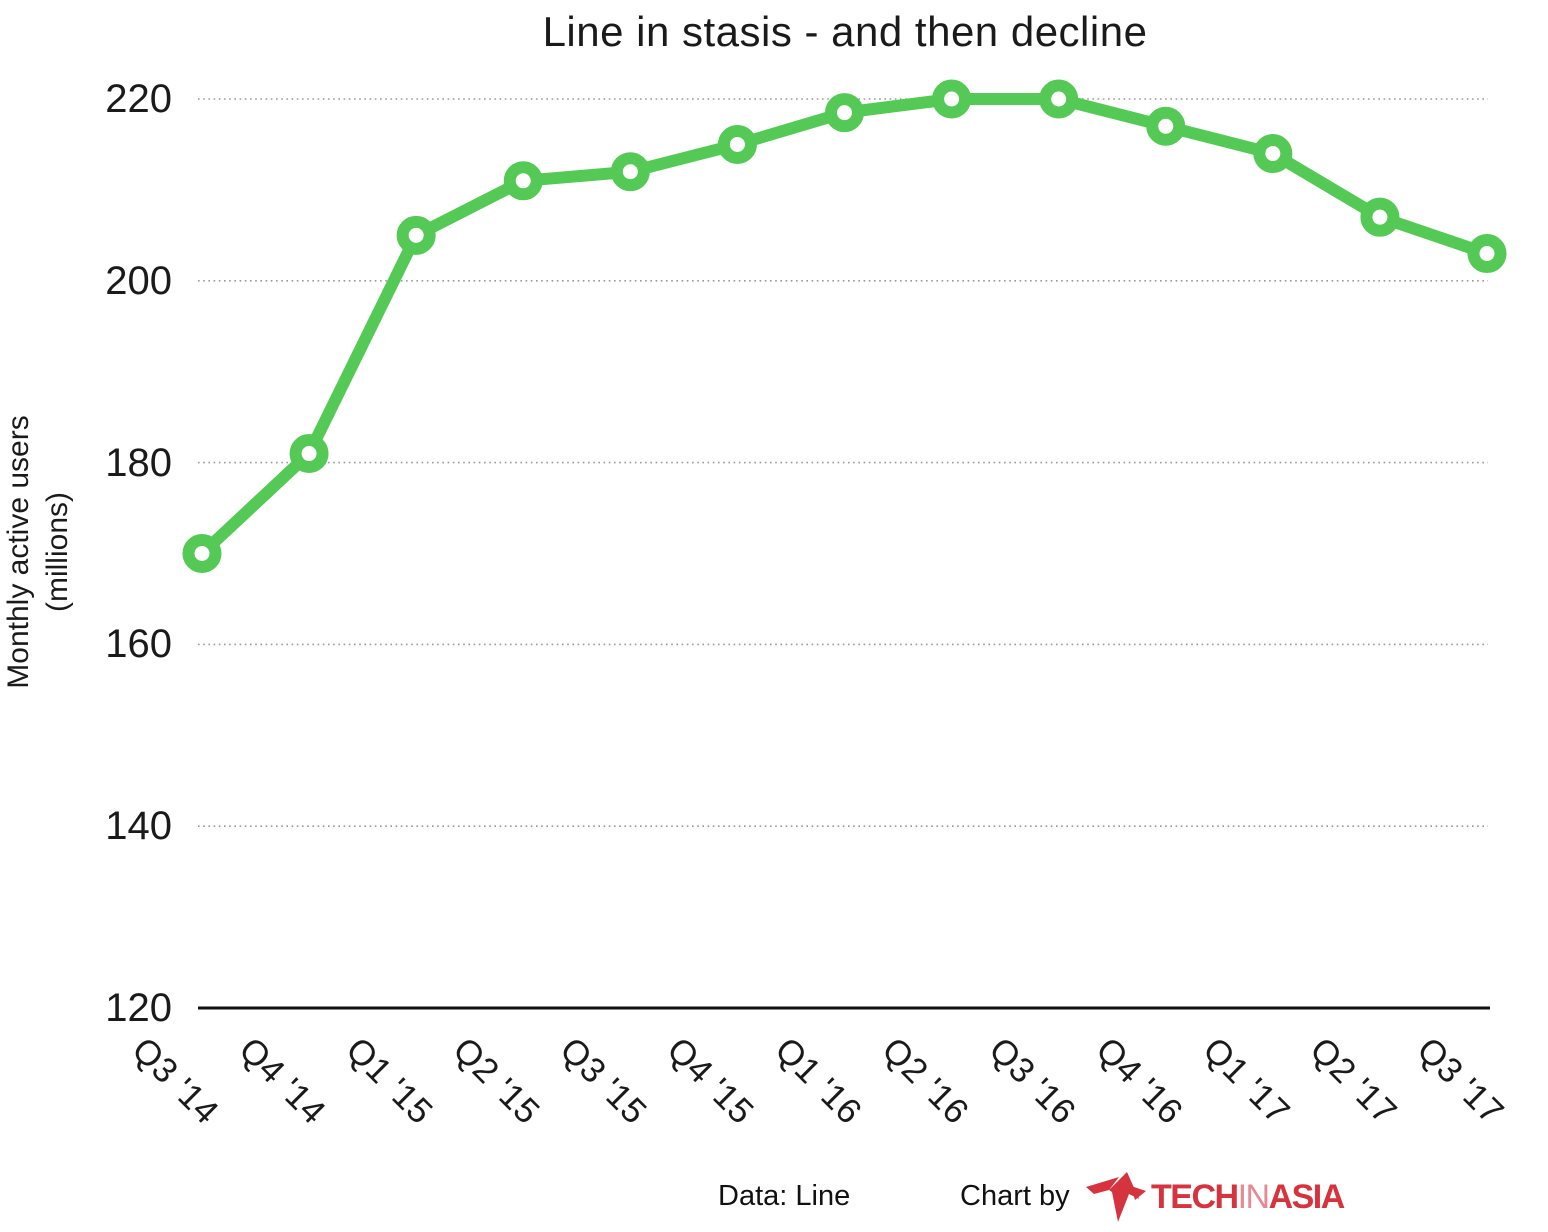 The image size is (1548, 1232). I want to click on techinasia-logo: TECHINASIA, so click(1215, 1197).